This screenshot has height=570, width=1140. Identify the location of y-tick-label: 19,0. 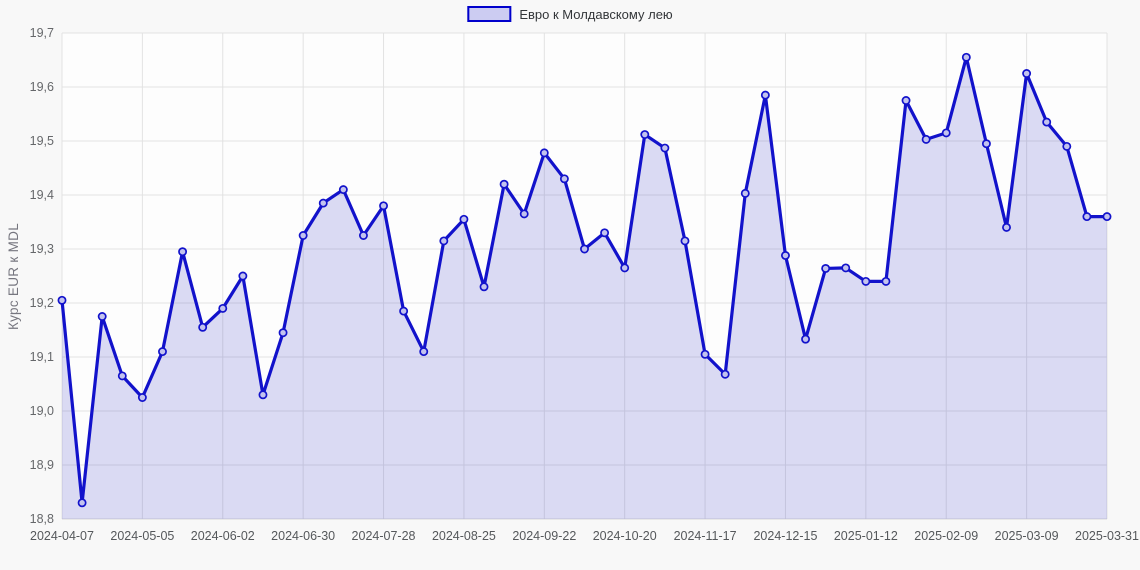
(42, 411).